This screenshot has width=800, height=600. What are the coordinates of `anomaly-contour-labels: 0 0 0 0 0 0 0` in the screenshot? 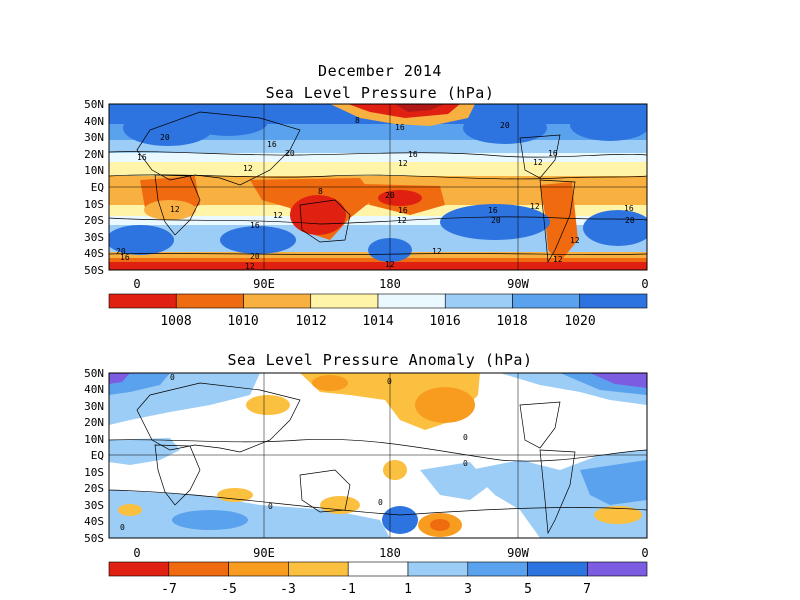 It's located at (294, 452).